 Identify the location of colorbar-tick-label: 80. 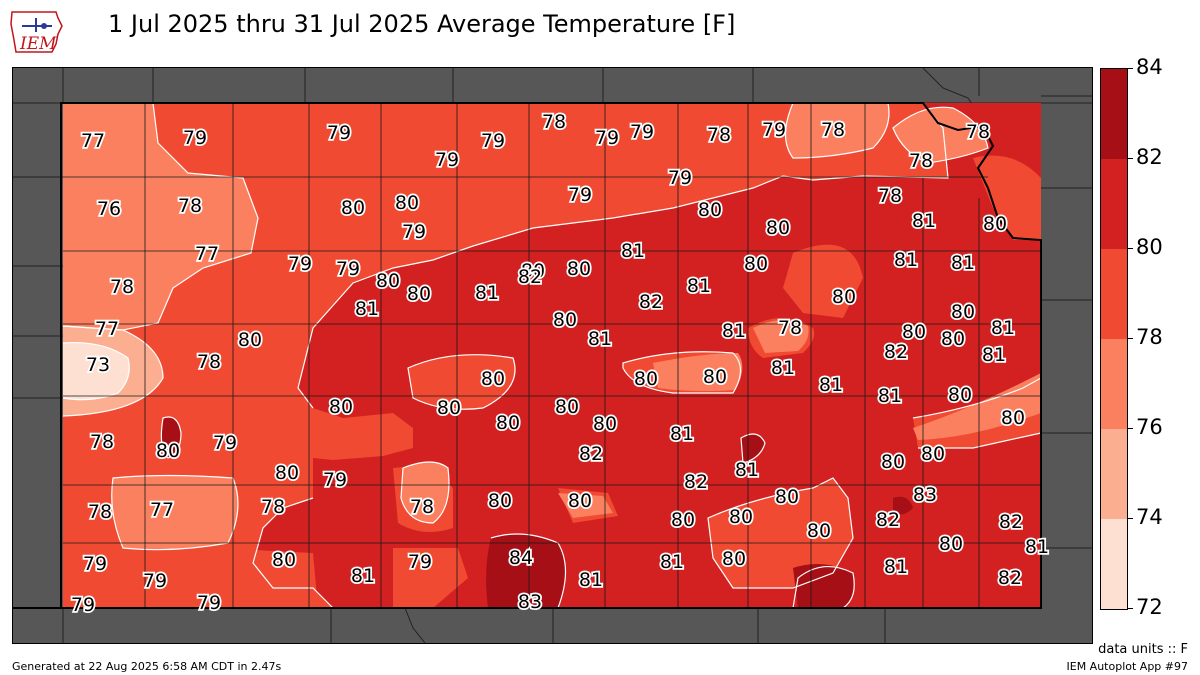
(1149, 247).